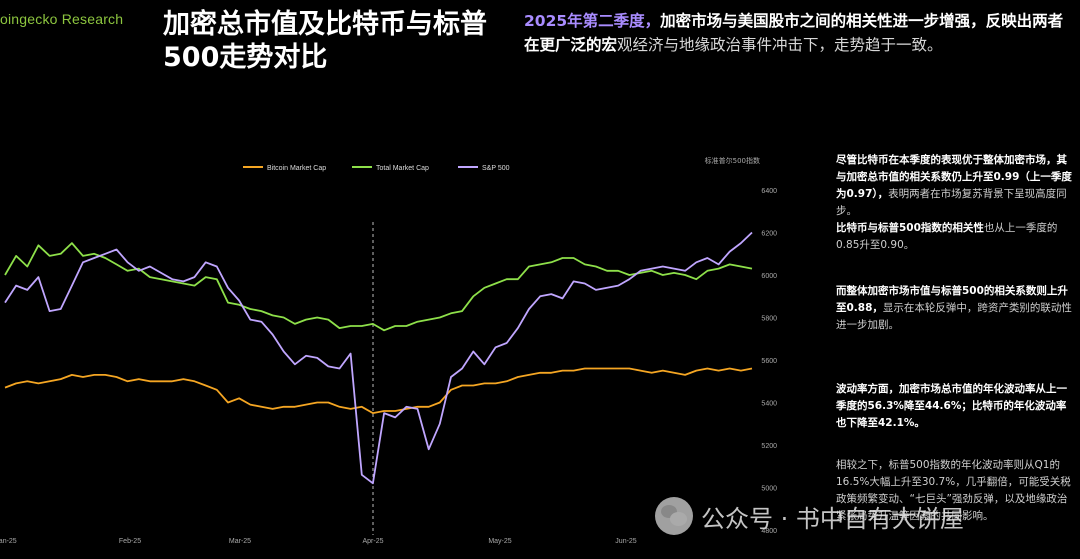 The image size is (1080, 559). Describe the element at coordinates (947, 236) in the screenshot. I see `paragraph-2-text: 也从上一季度的0.85升至0.90。` at that location.